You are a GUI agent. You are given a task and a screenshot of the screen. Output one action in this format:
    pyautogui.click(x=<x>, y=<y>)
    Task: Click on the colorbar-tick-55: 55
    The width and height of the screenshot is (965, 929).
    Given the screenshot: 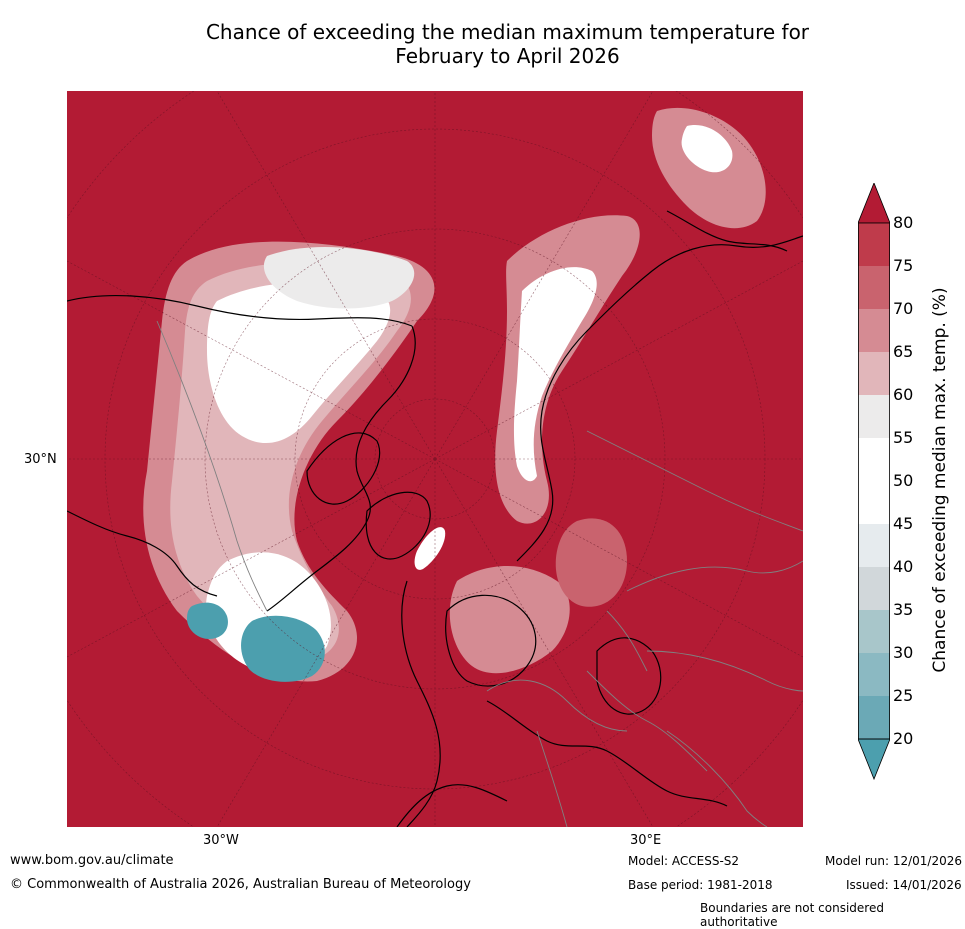 What is the action you would take?
    pyautogui.click(x=903, y=437)
    